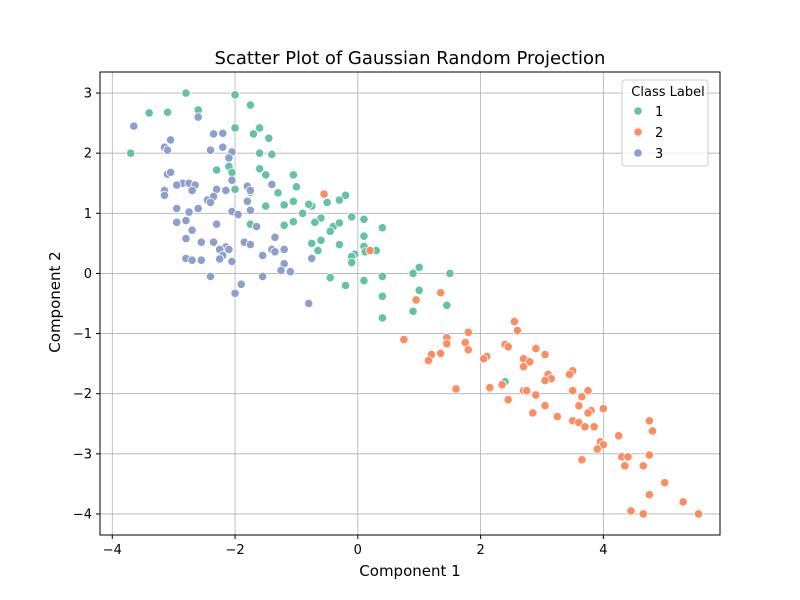  What do you see at coordinates (82, 454) in the screenshot?
I see `y-tick-label: −3` at bounding box center [82, 454].